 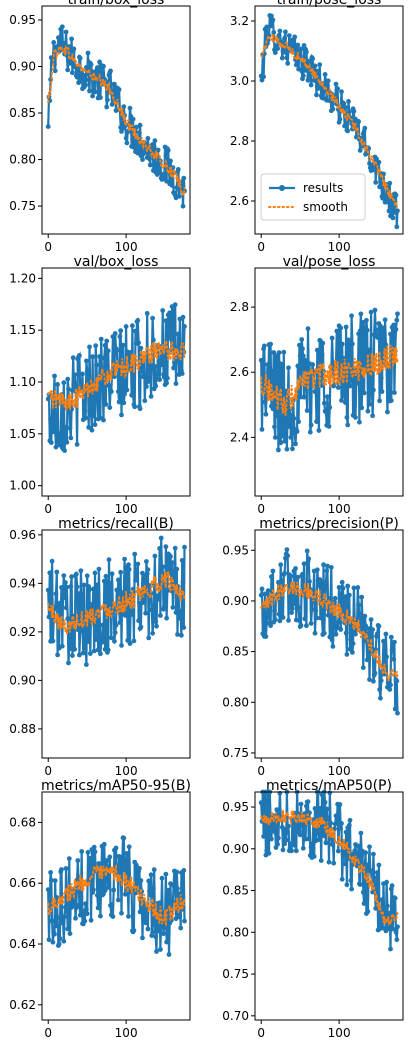 I want to click on chart-title: train/box_loss, so click(x=116, y=4).